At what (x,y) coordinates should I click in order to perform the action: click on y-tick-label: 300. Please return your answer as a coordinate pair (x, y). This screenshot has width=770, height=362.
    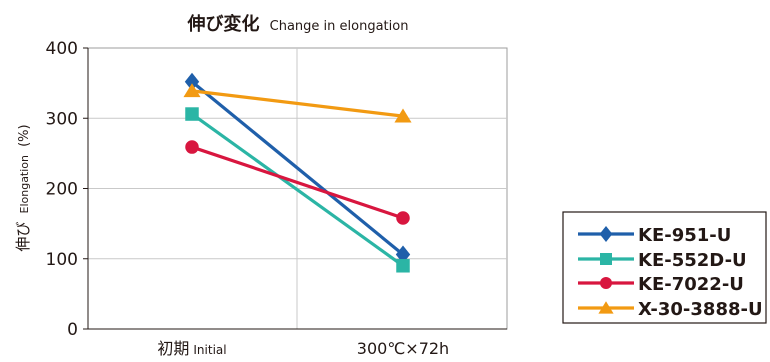
    Looking at the image, I should click on (62, 119).